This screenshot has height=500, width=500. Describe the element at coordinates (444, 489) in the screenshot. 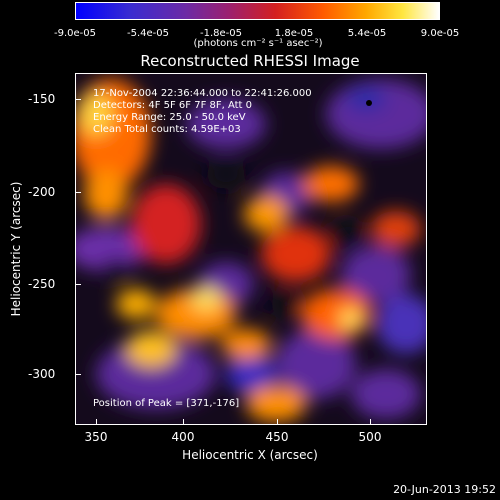

I see `generated-date: 20-Jun-2013 19:52` at that location.